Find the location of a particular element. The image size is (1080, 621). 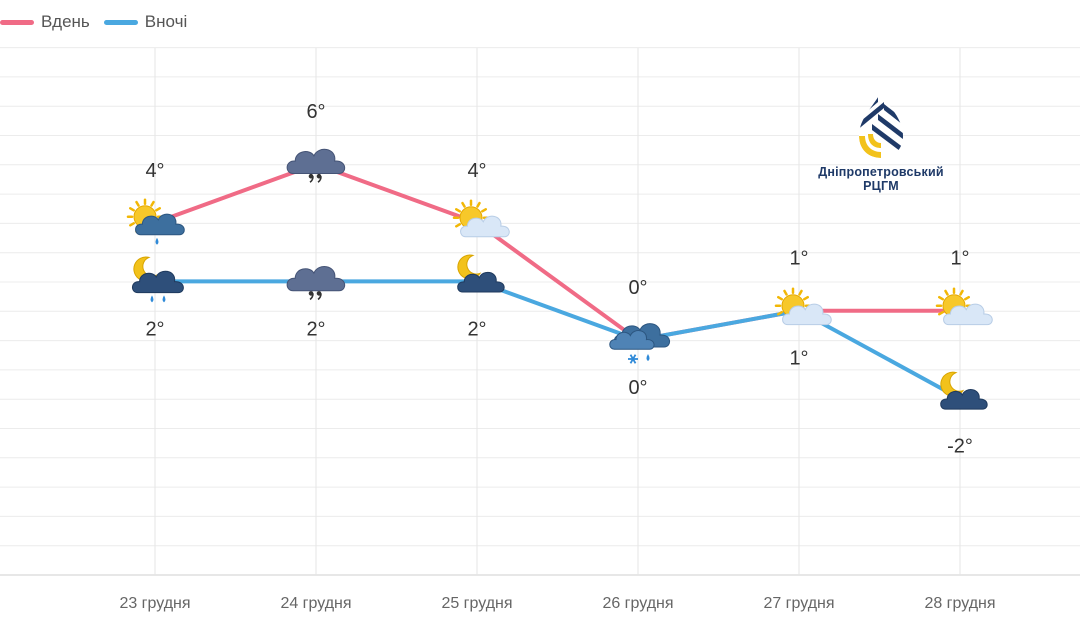

night-temp-label: 1° is located at coordinates (798, 359).